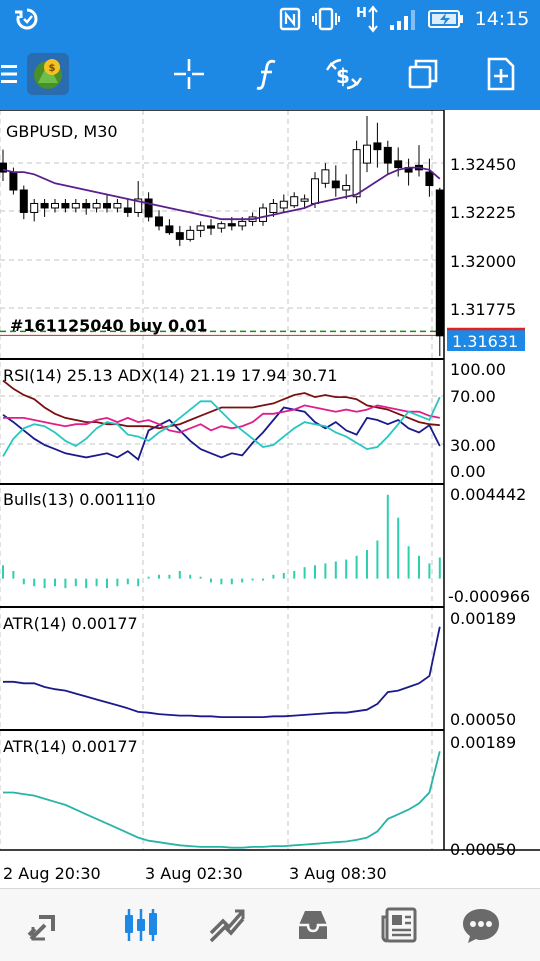 The height and width of the screenshot is (961, 540). I want to click on news-icon, so click(399, 925).